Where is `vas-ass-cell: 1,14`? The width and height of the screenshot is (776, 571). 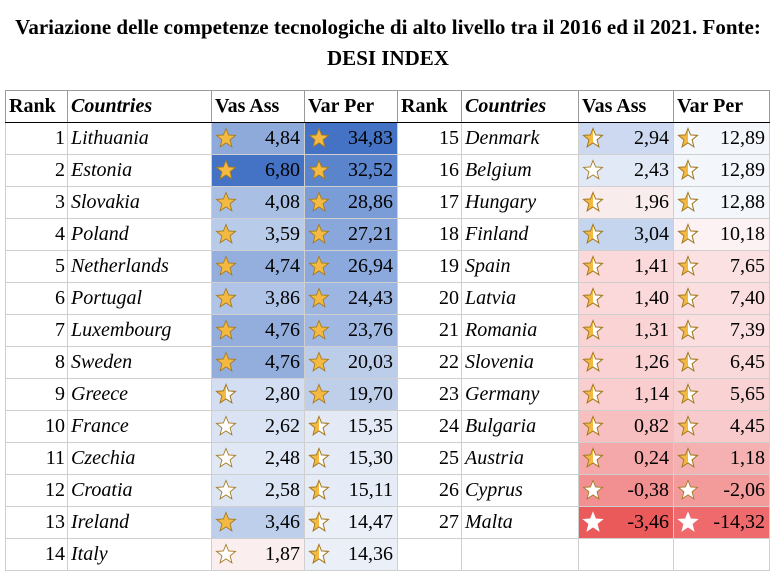 vas-ass-cell: 1,14 is located at coordinates (626, 394).